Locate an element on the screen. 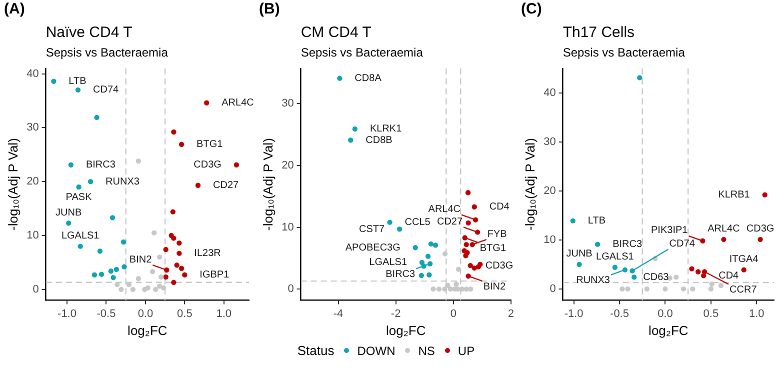 This screenshot has height=369, width=780. annotation: CD74 is located at coordinates (682, 244).